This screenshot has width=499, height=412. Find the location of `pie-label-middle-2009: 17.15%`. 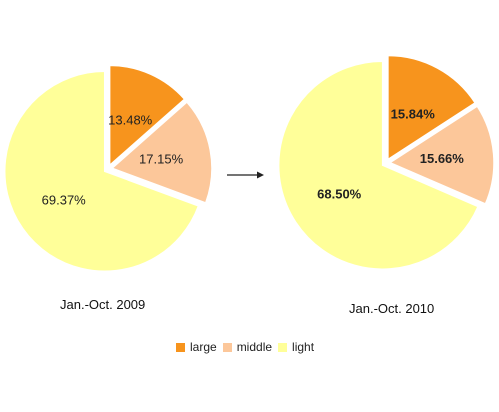

pie-label-middle-2009: 17.15% is located at coordinates (161, 159).